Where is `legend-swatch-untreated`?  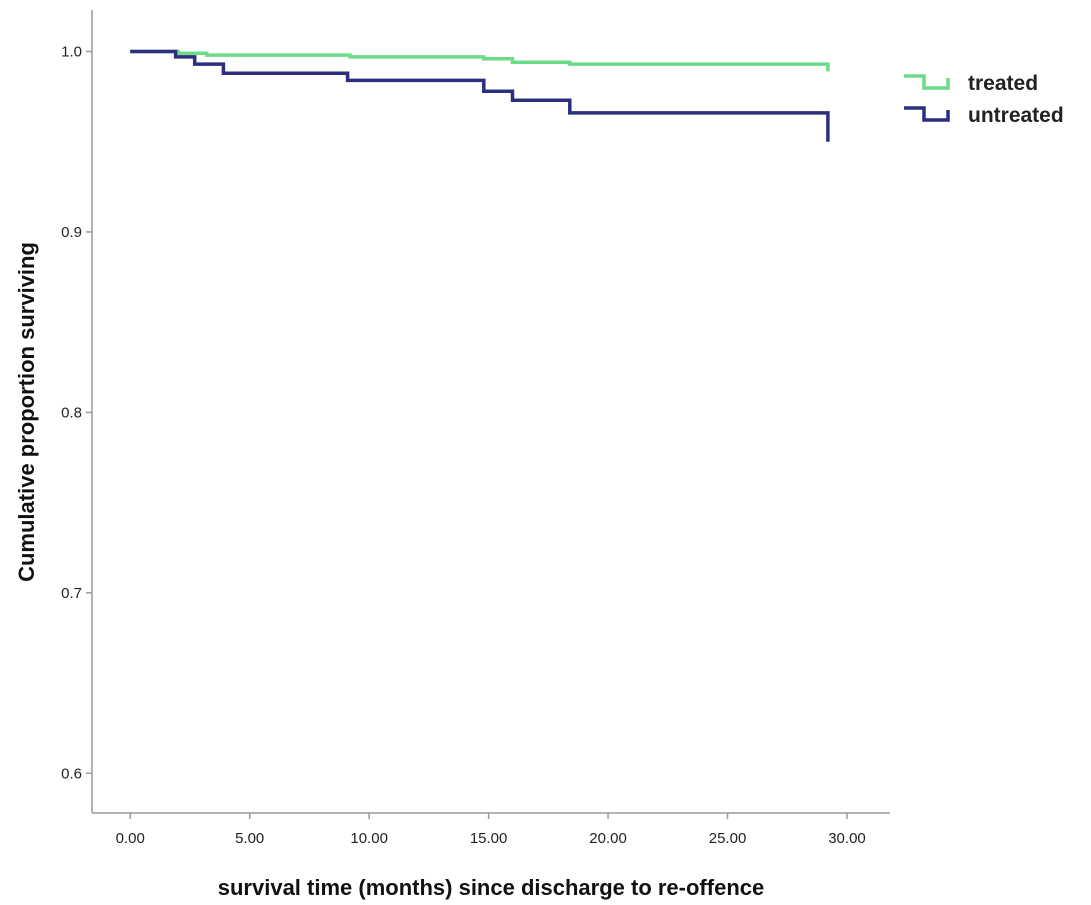 legend-swatch-untreated is located at coordinates (927, 114).